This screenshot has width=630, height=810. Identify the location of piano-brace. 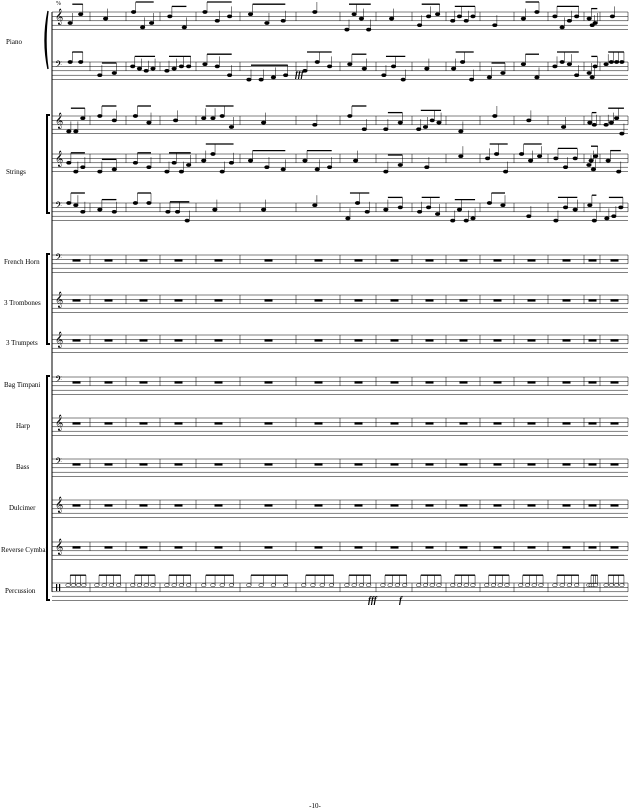
(46, 40).